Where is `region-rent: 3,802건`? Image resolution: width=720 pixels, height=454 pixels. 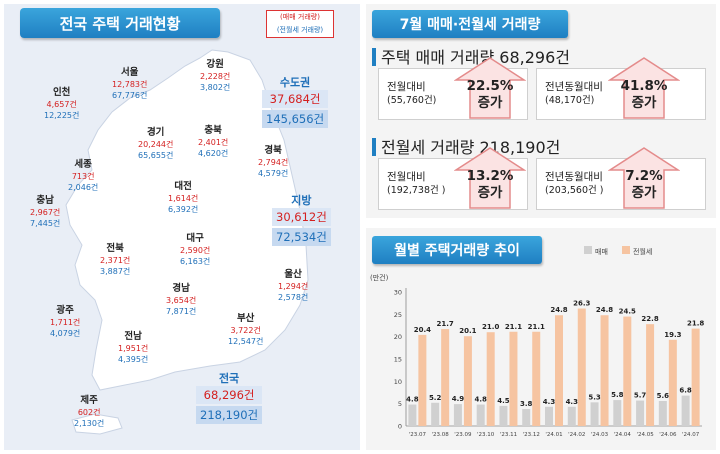
region-rent: 3,802건 is located at coordinates (215, 87).